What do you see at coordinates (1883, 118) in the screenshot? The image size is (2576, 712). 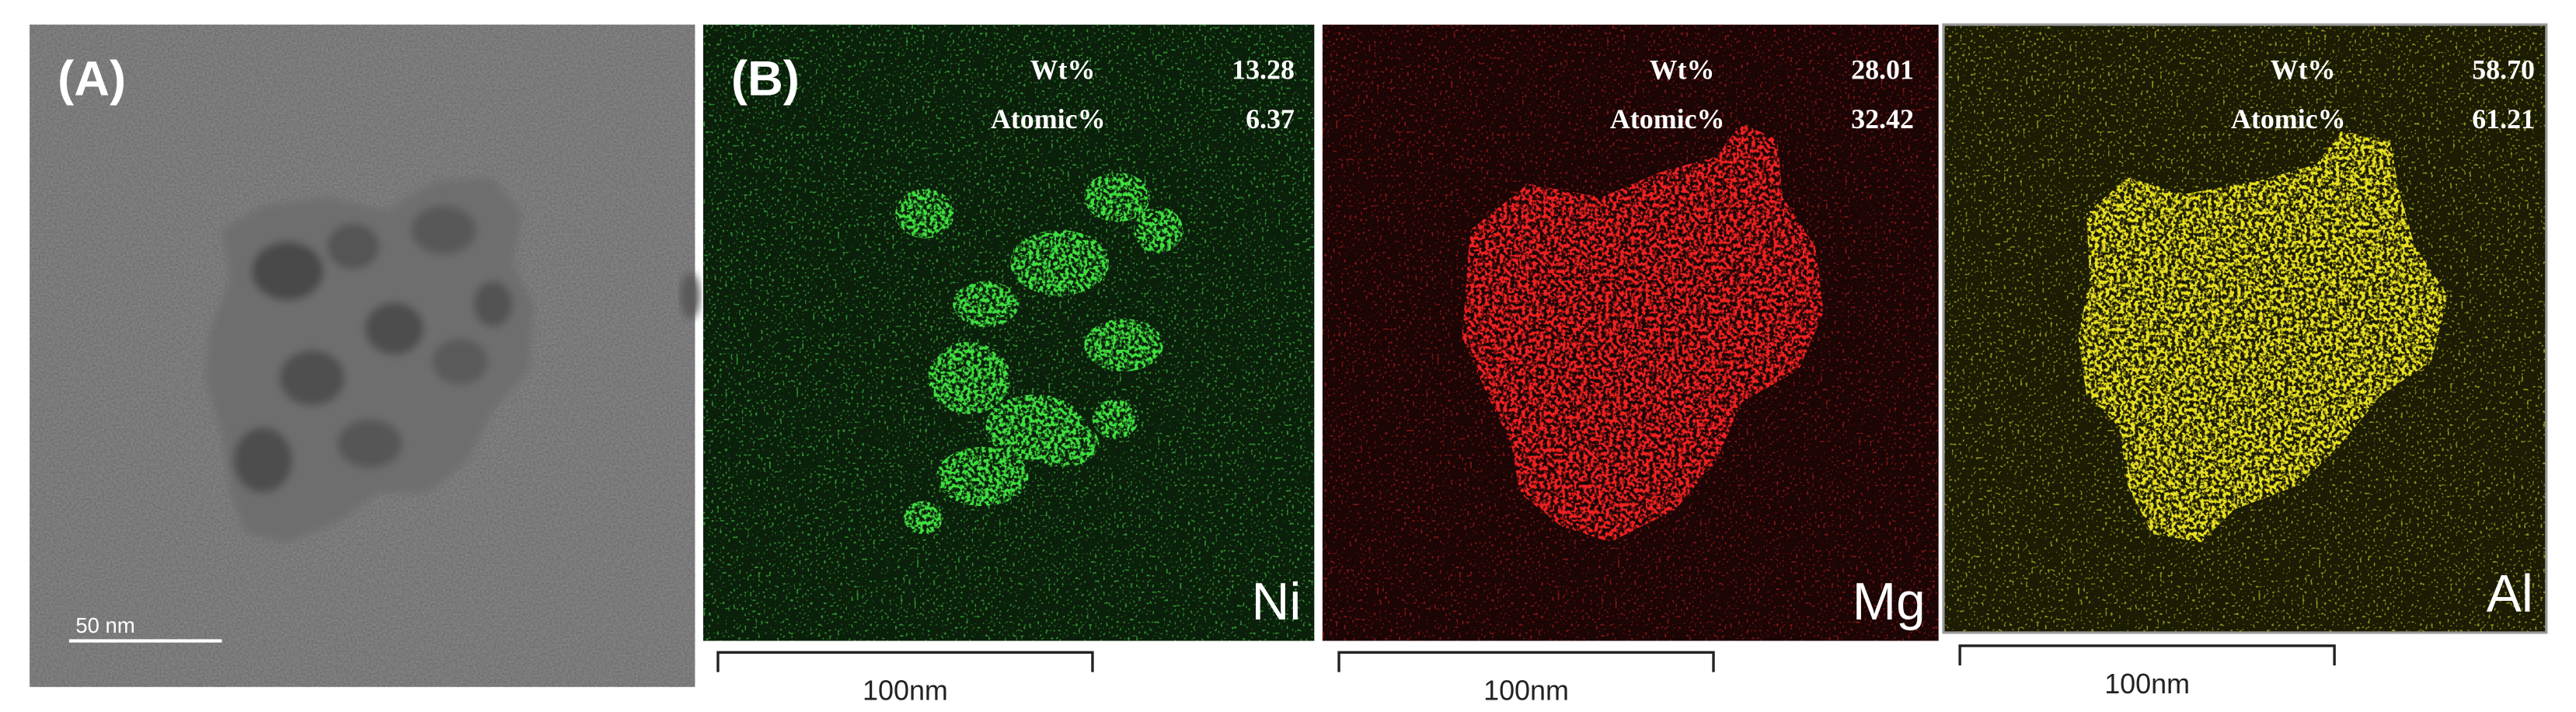 I see `atomic-value: 32.42` at bounding box center [1883, 118].